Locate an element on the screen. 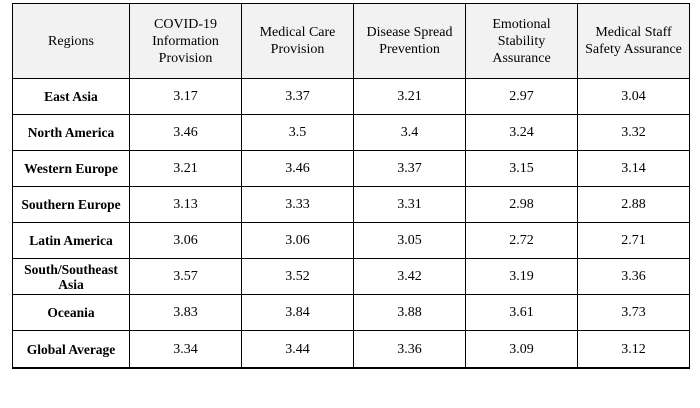  value-cell: 3.09 is located at coordinates (521, 349).